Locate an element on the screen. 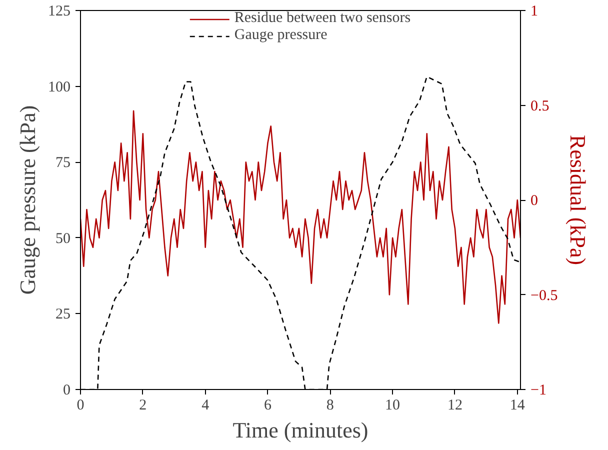 The height and width of the screenshot is (450, 608). y-tick-label: 100 is located at coordinates (59, 87).